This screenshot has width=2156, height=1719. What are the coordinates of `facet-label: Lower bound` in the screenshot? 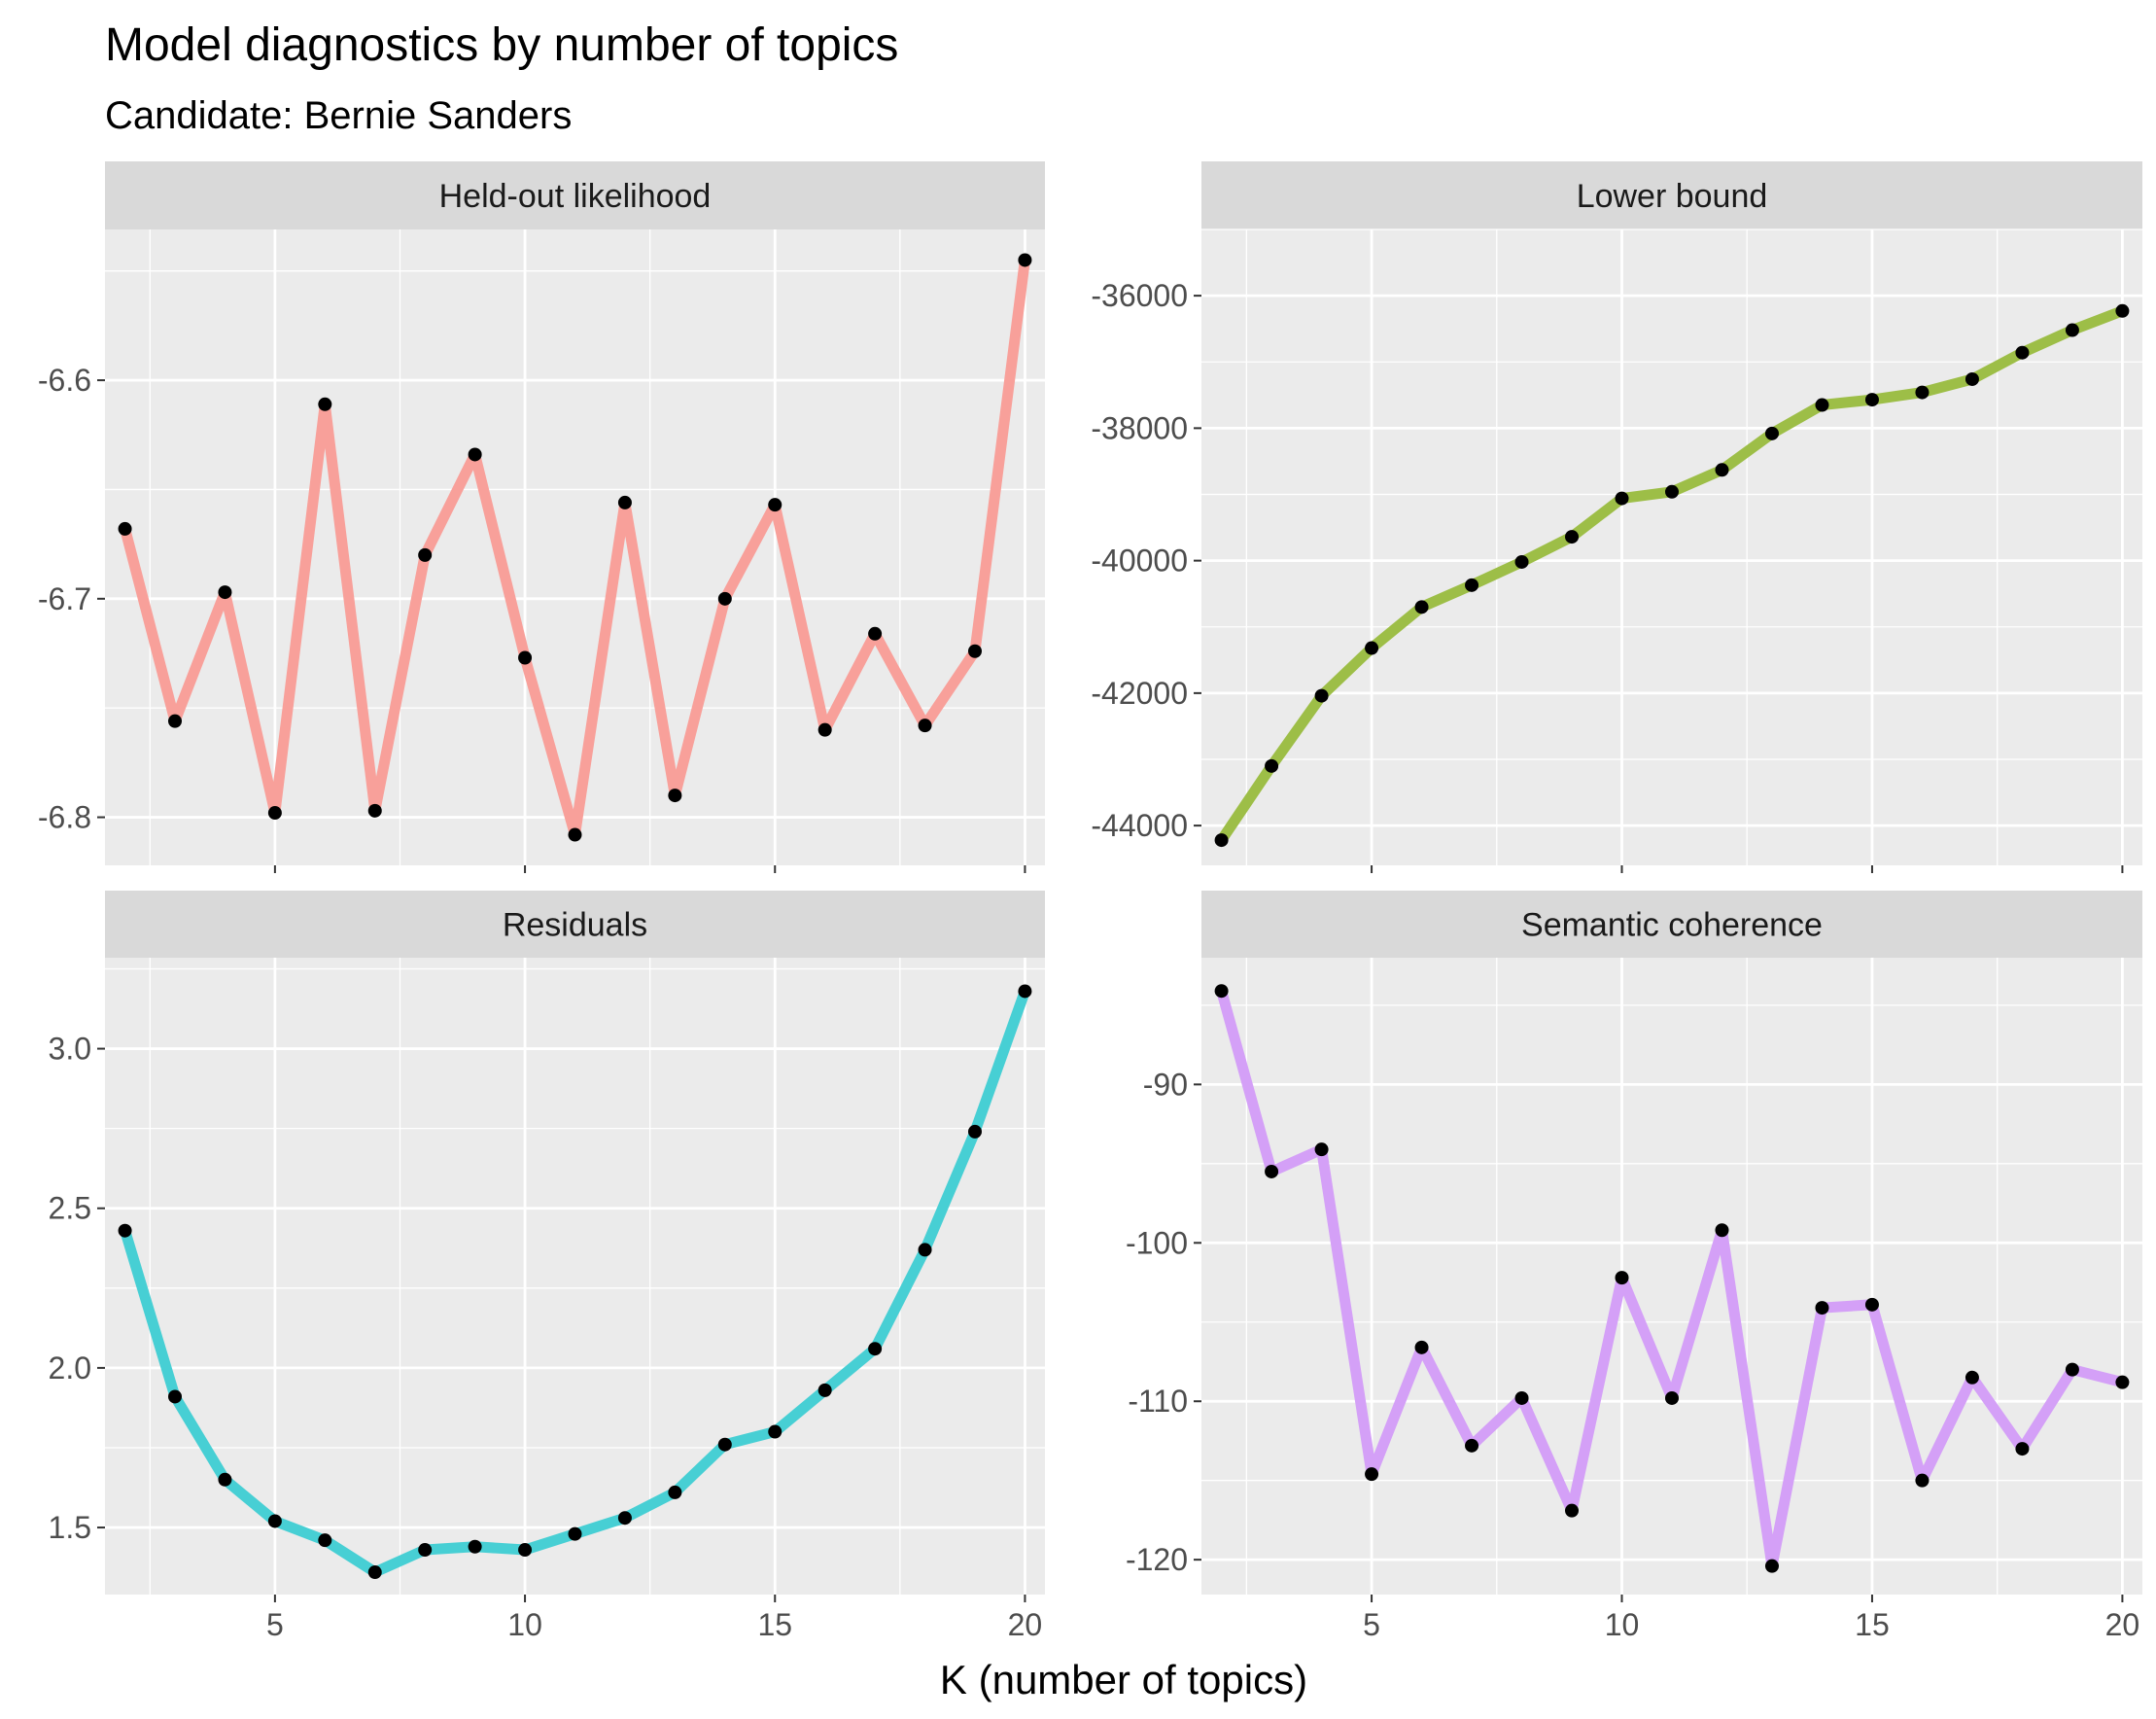 It's located at (1672, 196).